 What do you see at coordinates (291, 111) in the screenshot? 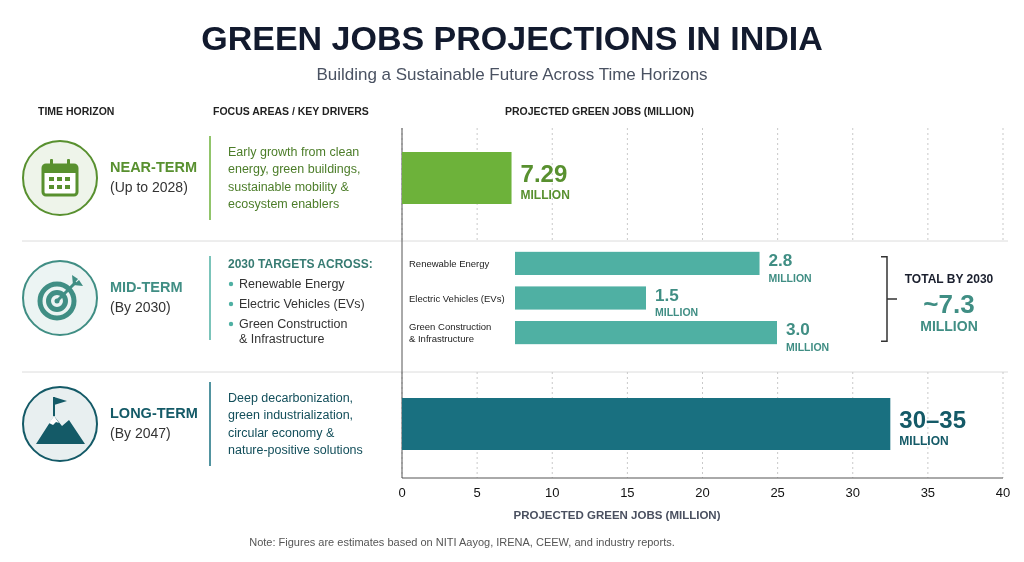
I see `text: FOCUS AREAS / KEY DRIVERS` at bounding box center [291, 111].